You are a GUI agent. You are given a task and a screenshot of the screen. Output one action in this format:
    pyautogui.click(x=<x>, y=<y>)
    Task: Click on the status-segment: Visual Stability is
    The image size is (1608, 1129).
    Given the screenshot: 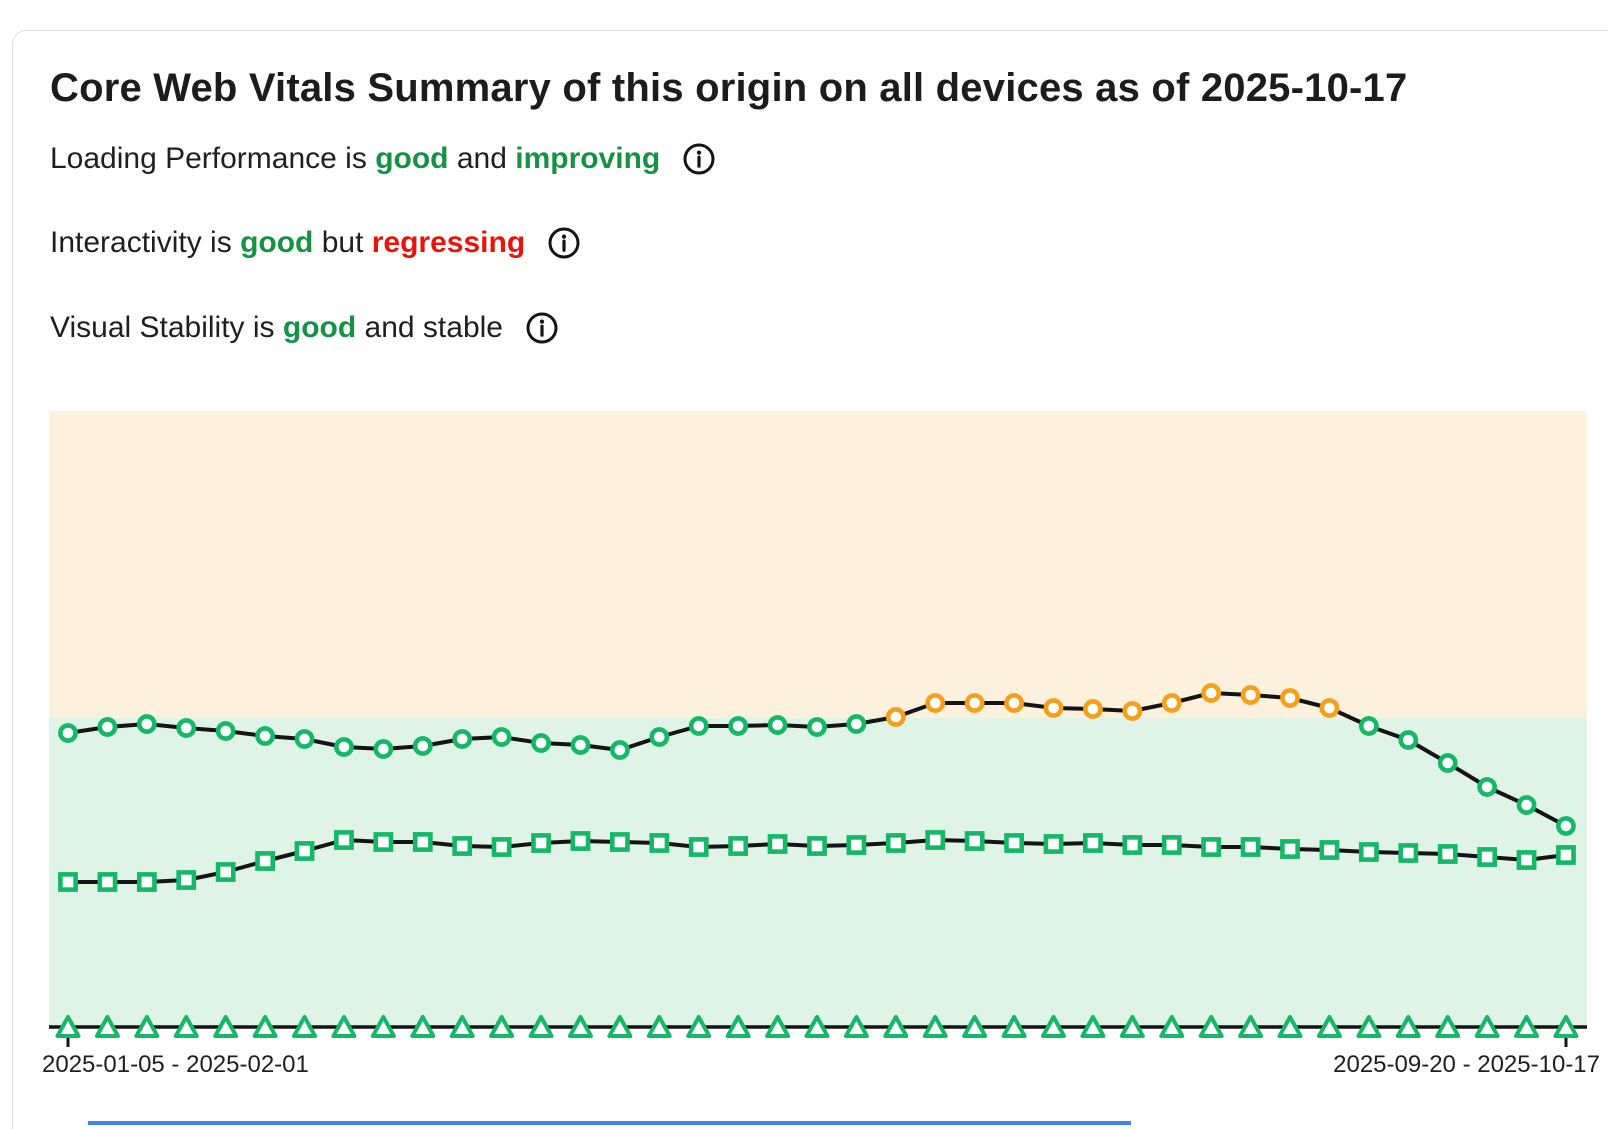 What is the action you would take?
    pyautogui.click(x=166, y=327)
    